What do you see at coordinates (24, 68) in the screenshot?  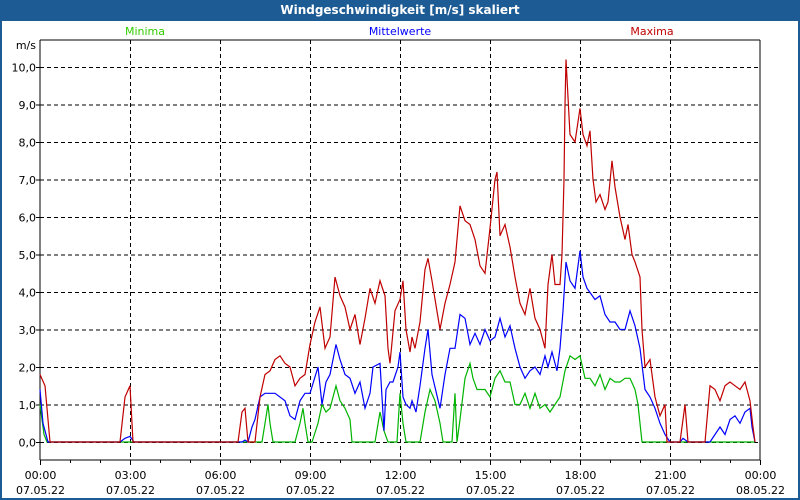 I see `y-tick-label: 10,0` at bounding box center [24, 68].